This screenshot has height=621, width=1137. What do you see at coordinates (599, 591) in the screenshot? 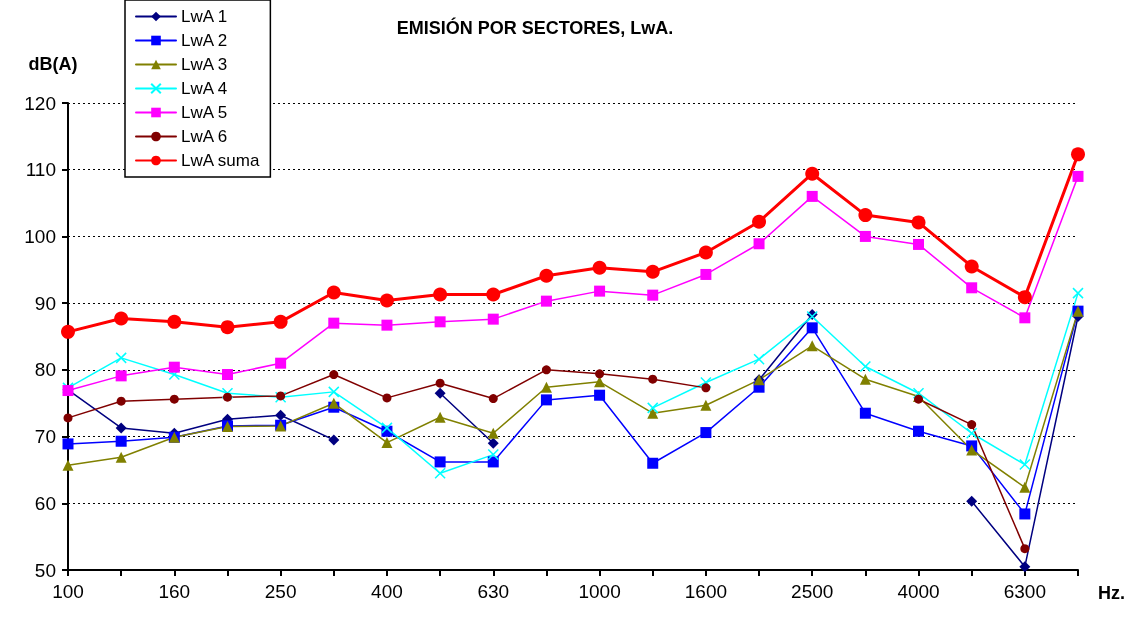
I see `x-tick-label: 1000` at bounding box center [599, 591].